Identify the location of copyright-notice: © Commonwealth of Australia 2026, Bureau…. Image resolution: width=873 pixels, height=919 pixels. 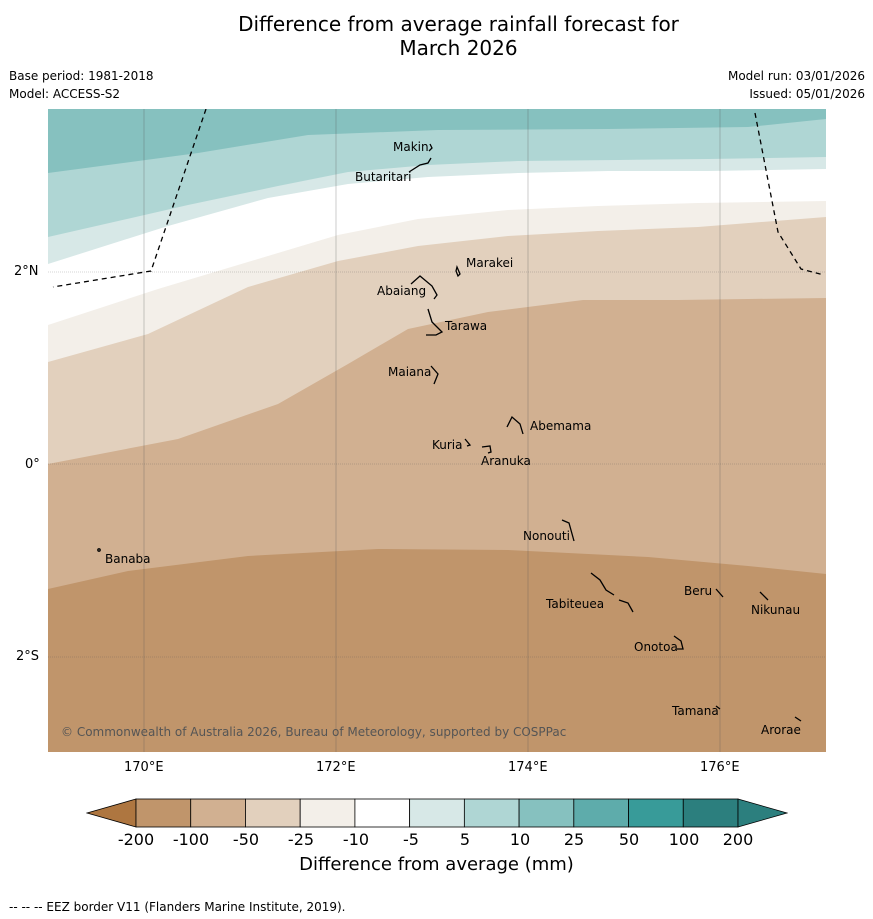
(313, 732).